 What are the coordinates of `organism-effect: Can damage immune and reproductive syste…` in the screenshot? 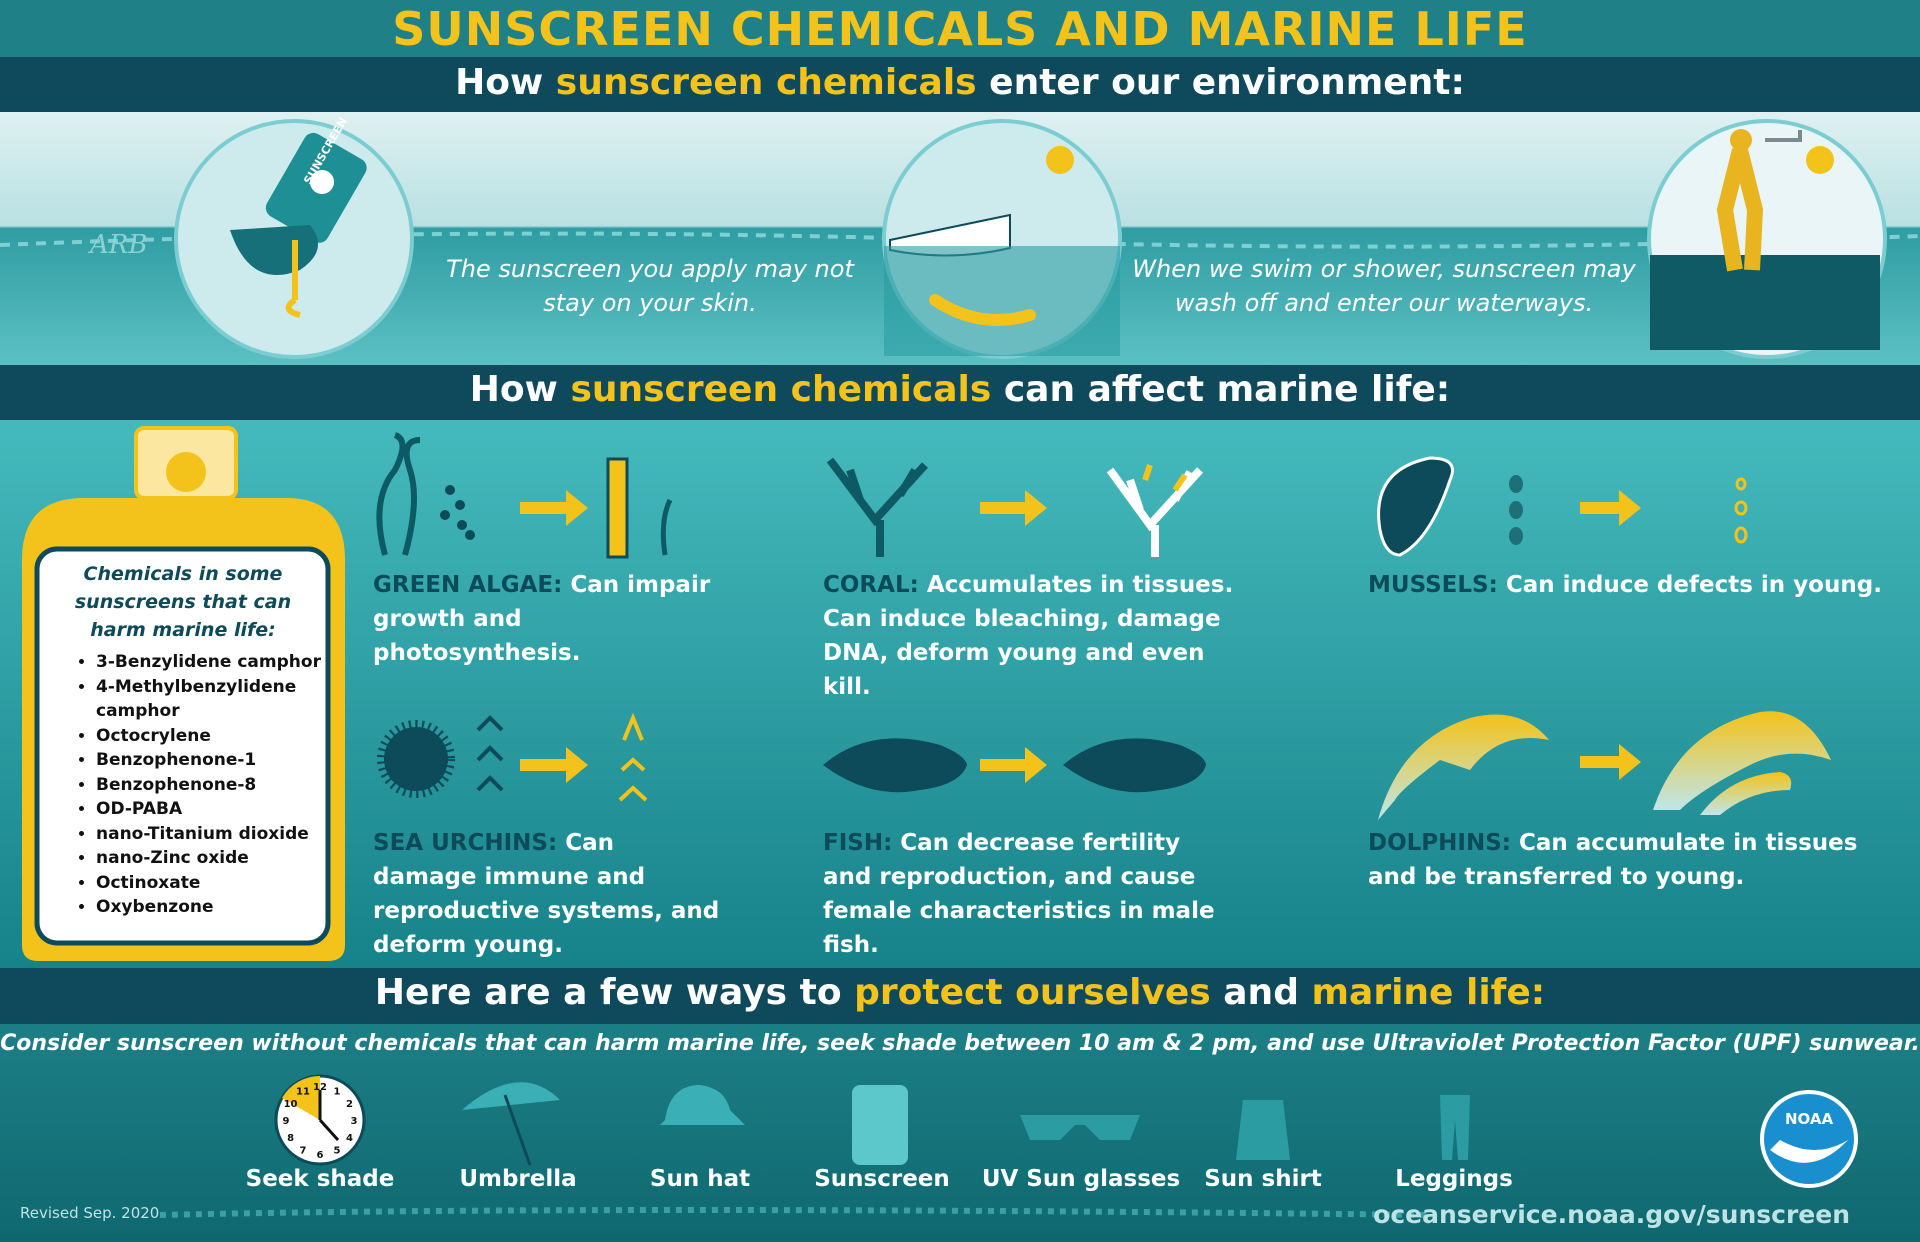 It's located at (546, 894).